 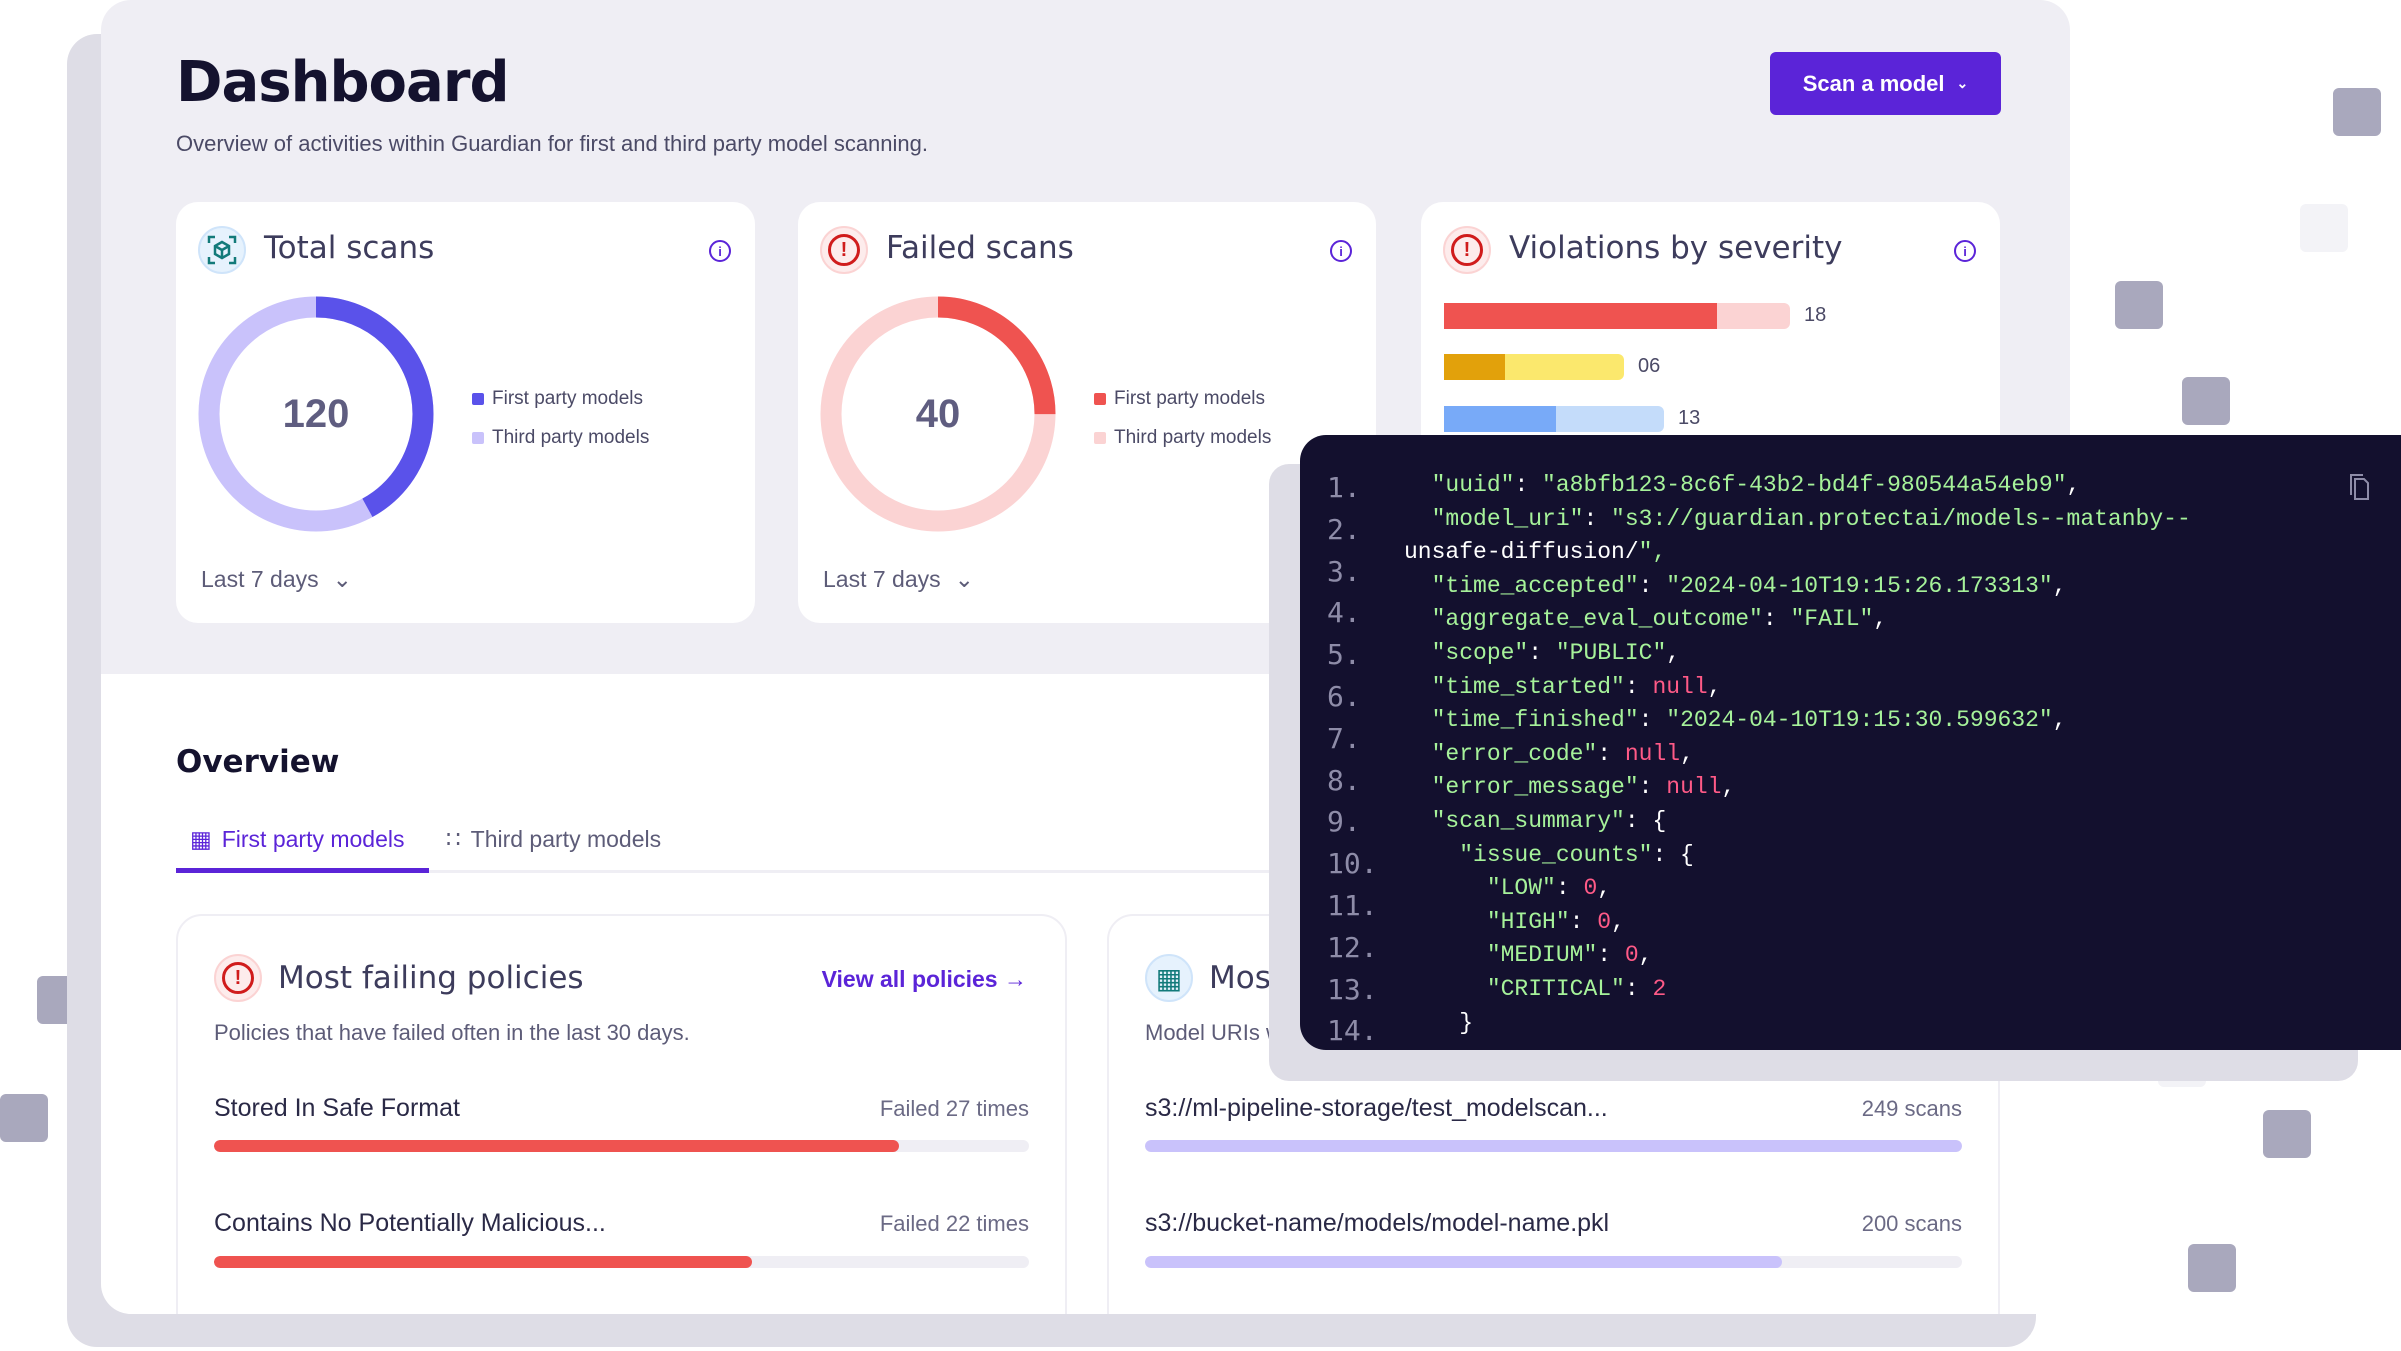 What do you see at coordinates (1534, 367) in the screenshot?
I see `severity-bar-medium` at bounding box center [1534, 367].